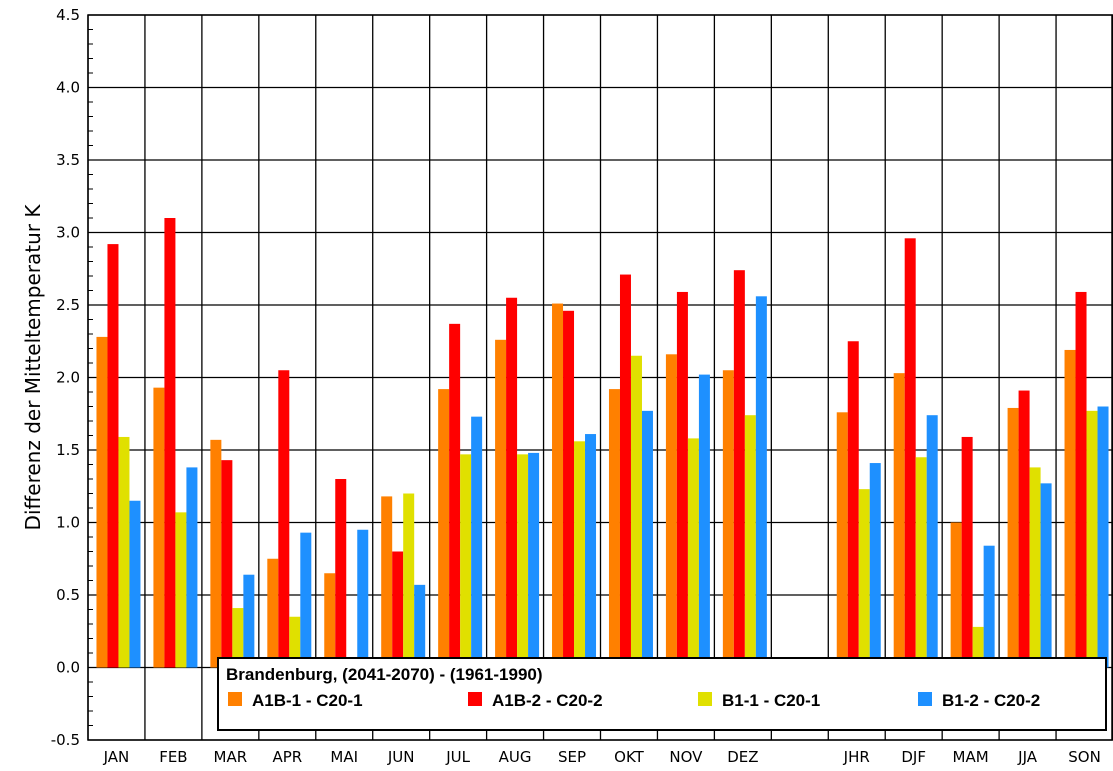 Image resolution: width=1113 pixels, height=771 pixels. Describe the element at coordinates (1013, 537) in the screenshot. I see `bar-a1b-1-c20-1-jja` at that location.